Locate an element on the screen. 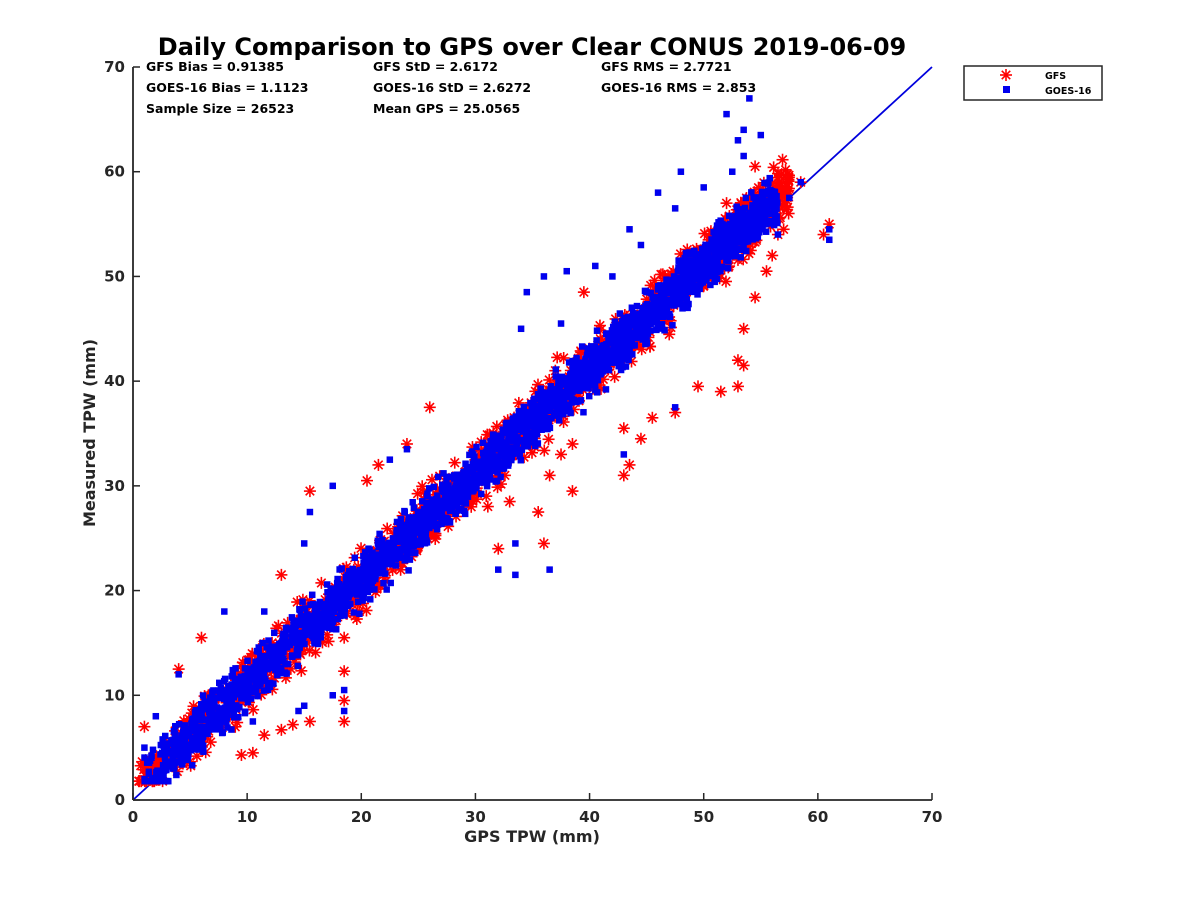 This screenshot has width=1200, height=900. stat-text: GOES-16 RMS = 2.853 is located at coordinates (678, 87).